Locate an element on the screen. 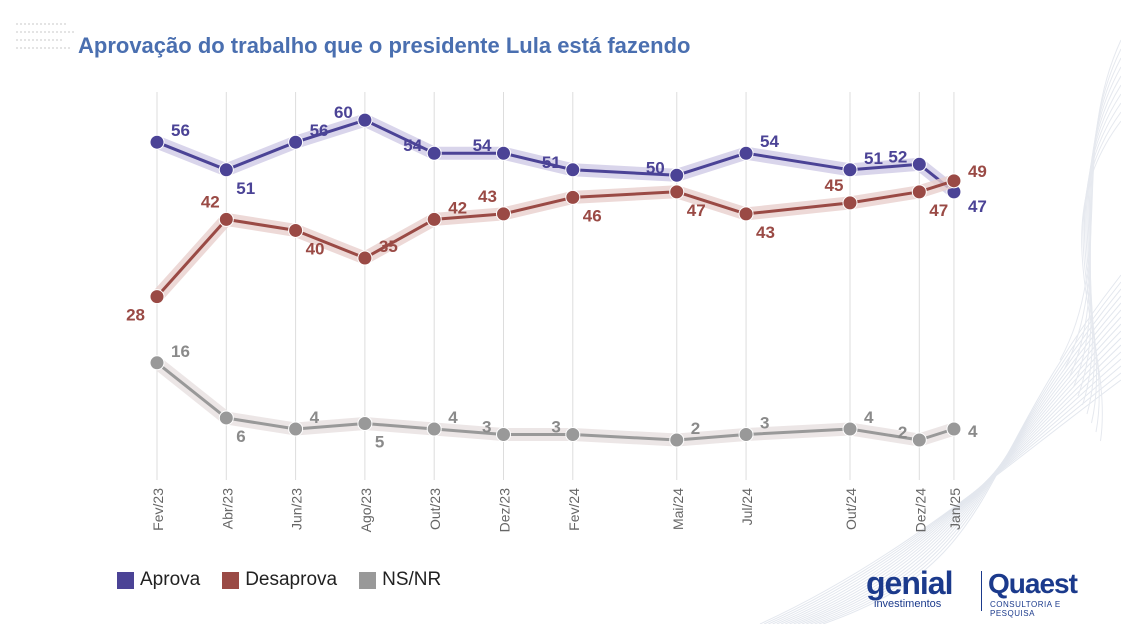  data-label: 5 is located at coordinates (379, 441).